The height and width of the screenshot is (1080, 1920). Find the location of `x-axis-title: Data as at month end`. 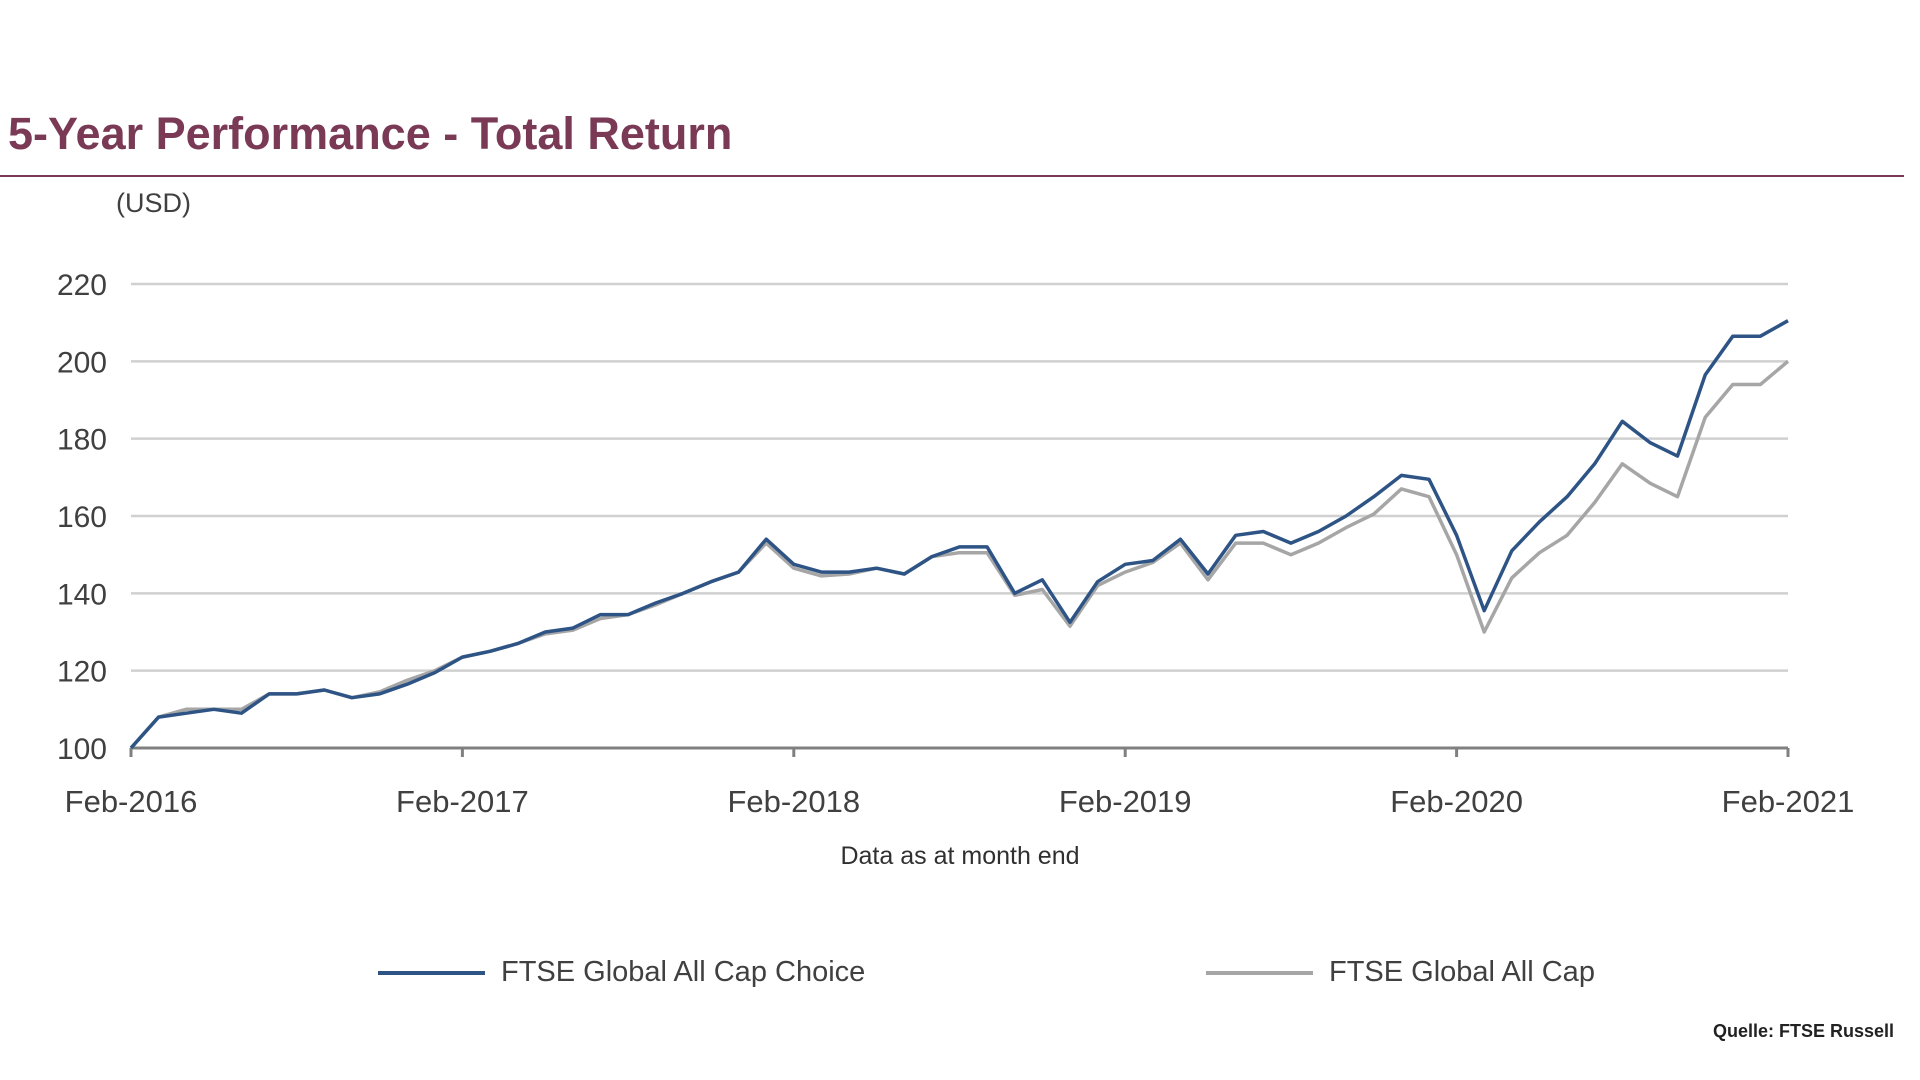

x-axis-title: Data as at month end is located at coordinates (960, 856).